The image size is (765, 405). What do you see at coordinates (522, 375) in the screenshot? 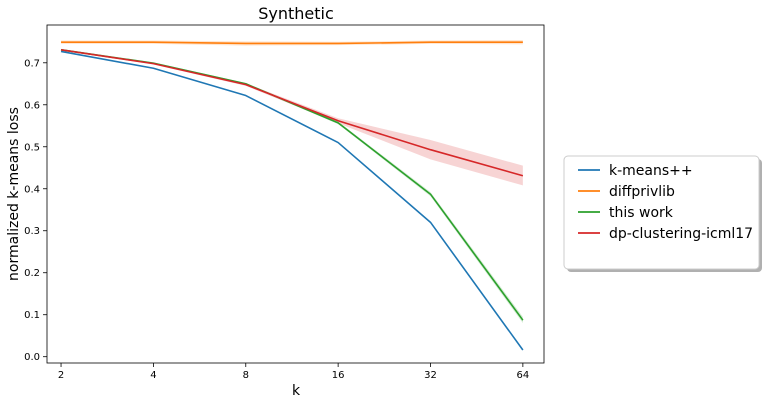
I see `x-tick-label: 64` at bounding box center [522, 375].